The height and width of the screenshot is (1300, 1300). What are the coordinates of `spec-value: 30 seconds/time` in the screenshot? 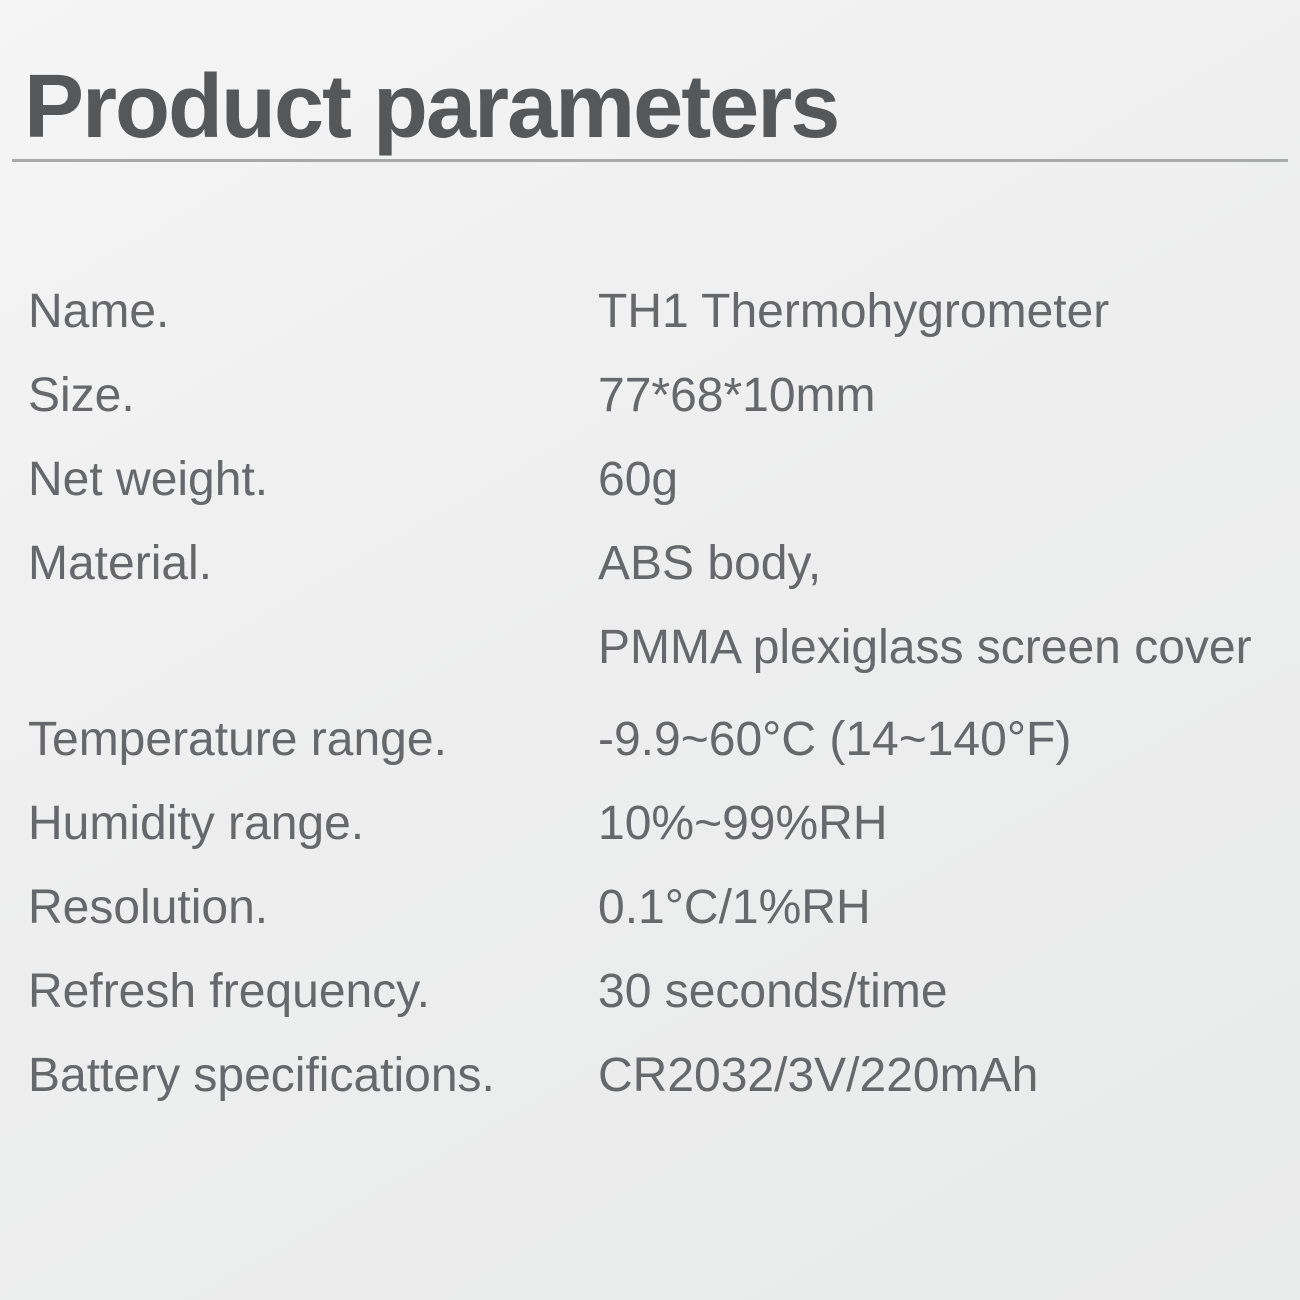 It's located at (773, 991).